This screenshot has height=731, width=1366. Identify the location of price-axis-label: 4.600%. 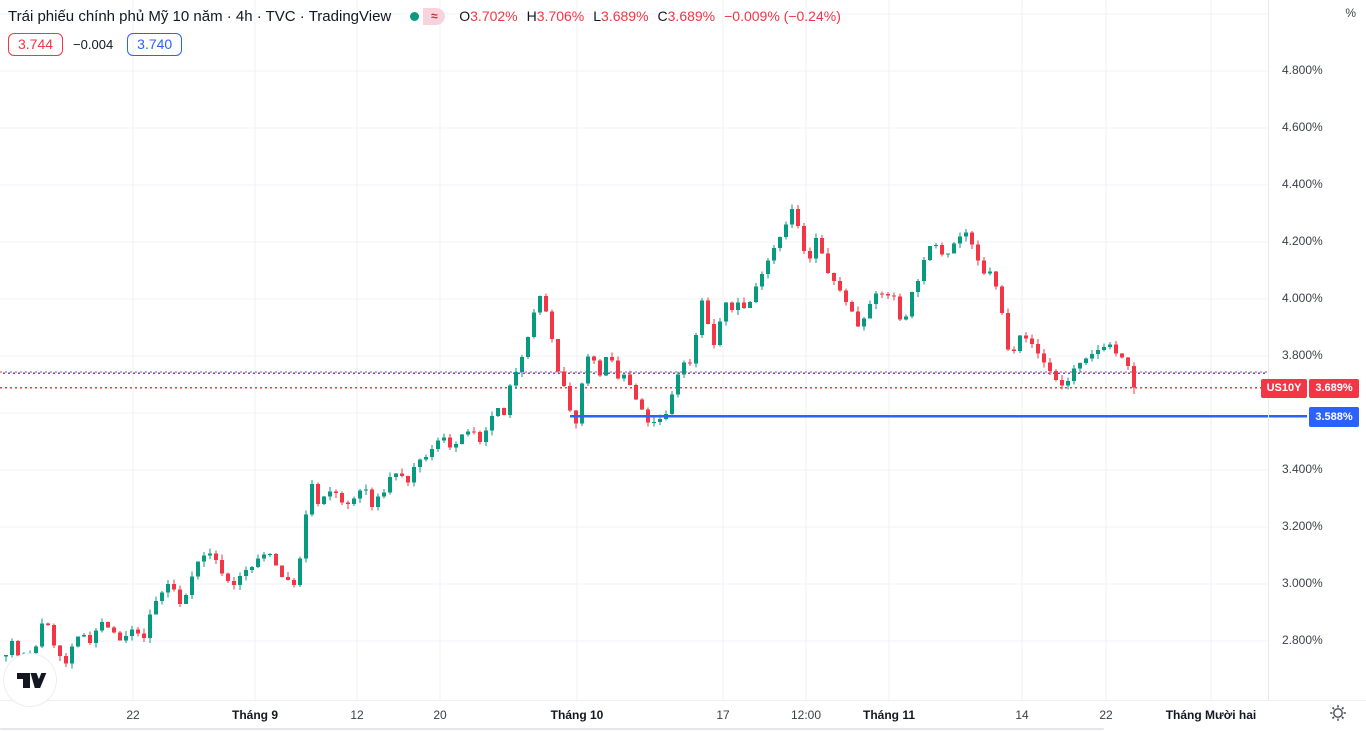
(1302, 127).